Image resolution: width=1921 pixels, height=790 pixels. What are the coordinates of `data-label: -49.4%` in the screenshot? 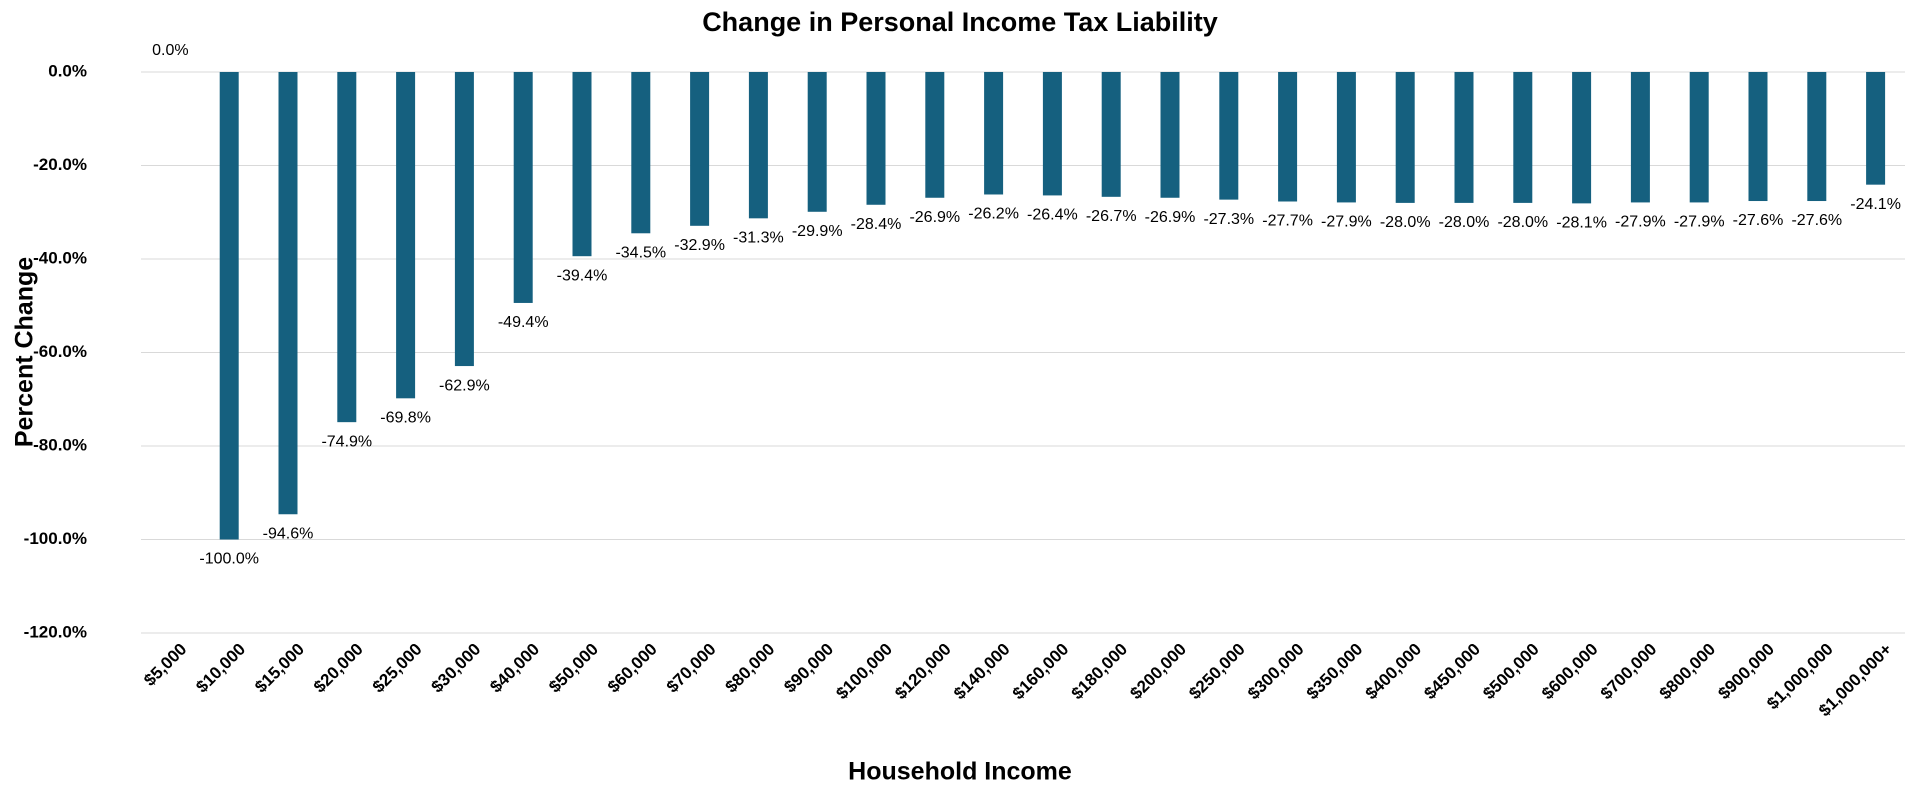 It's located at (523, 322).